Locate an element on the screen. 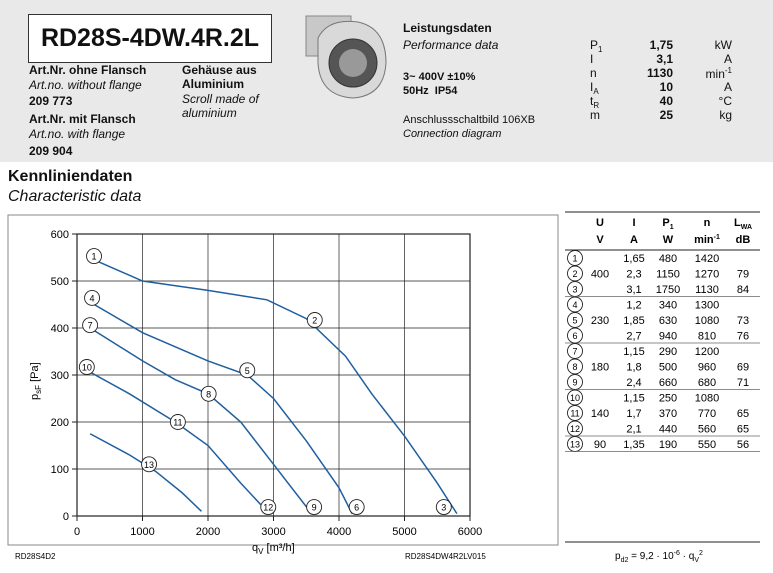 The width and height of the screenshot is (773, 573). table-header: LWA is located at coordinates (743, 224).